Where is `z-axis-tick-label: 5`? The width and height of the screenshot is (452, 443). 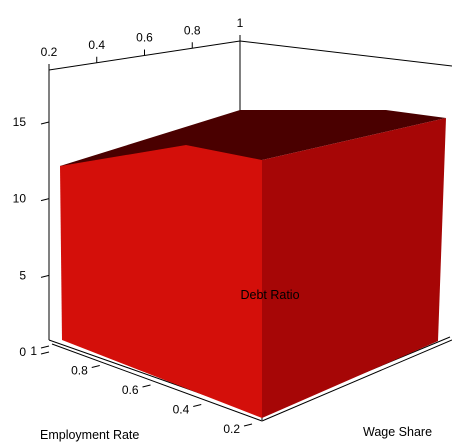
z-axis-tick-label: 5 is located at coordinates (22, 275).